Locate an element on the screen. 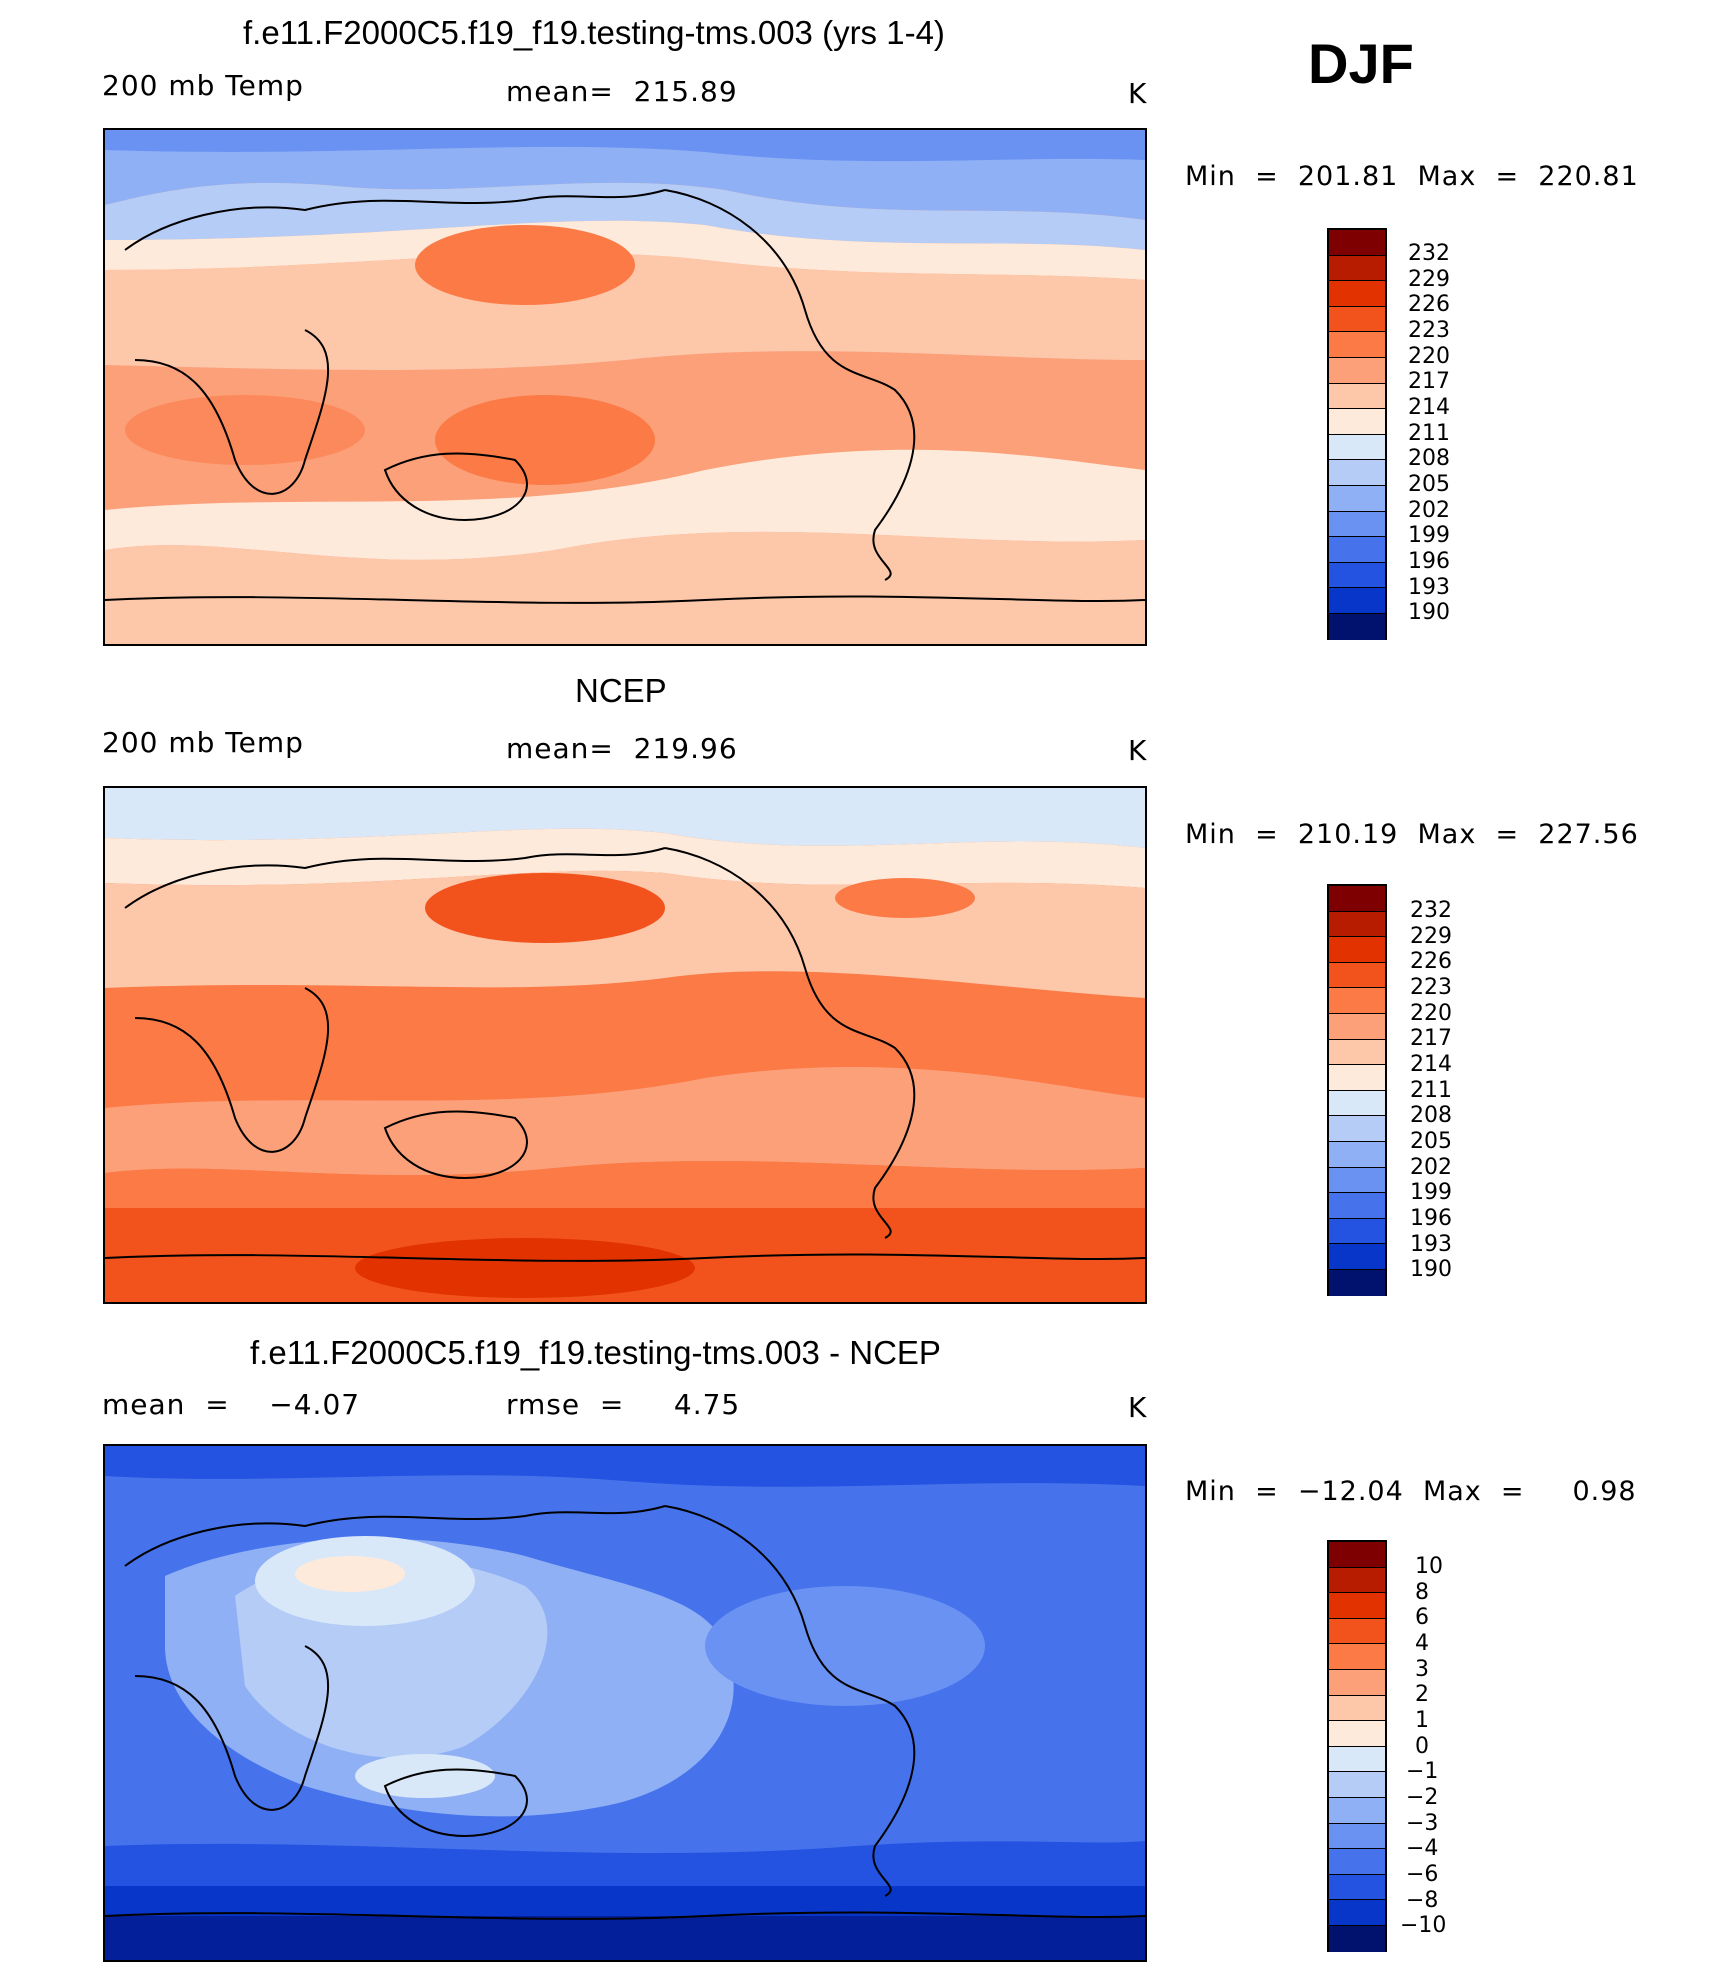 This screenshot has width=1710, height=1981. p1-coast-antarctica is located at coordinates (625, 599).